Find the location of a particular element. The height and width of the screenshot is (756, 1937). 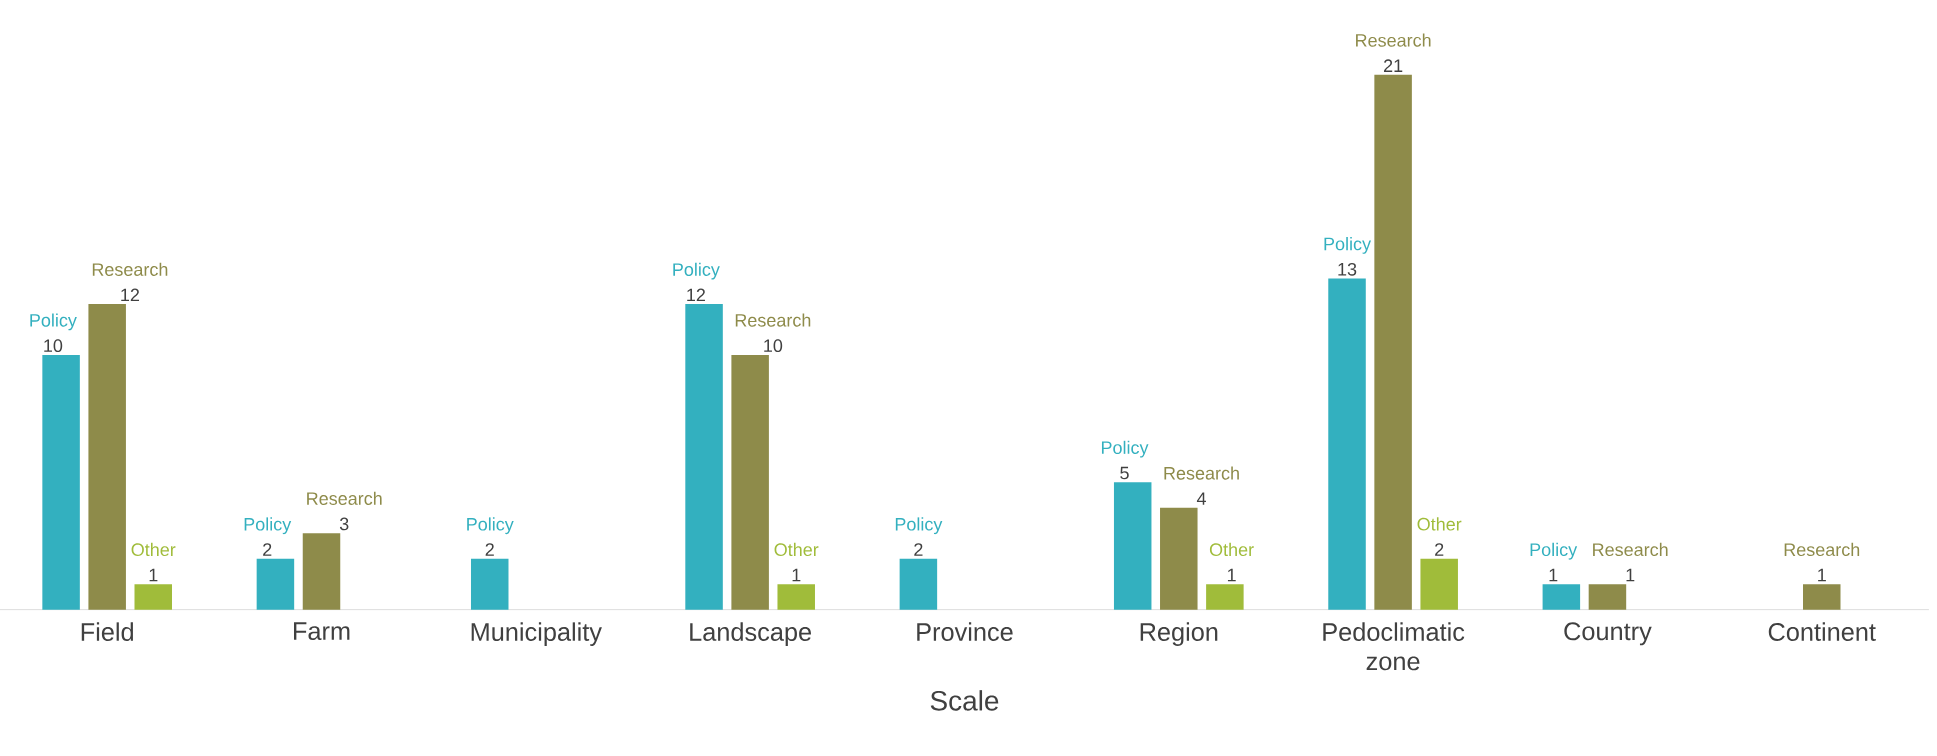

x-tick-label: Field is located at coordinates (107, 631).